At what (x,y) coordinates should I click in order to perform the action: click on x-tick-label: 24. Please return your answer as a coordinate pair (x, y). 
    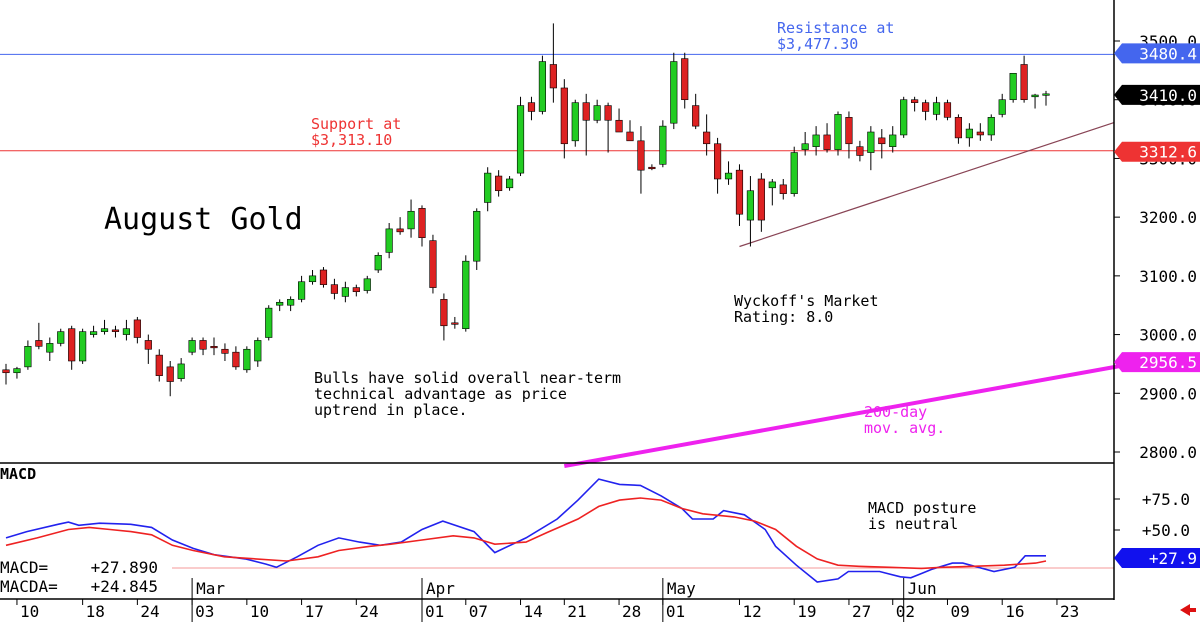
    Looking at the image, I should click on (149, 611).